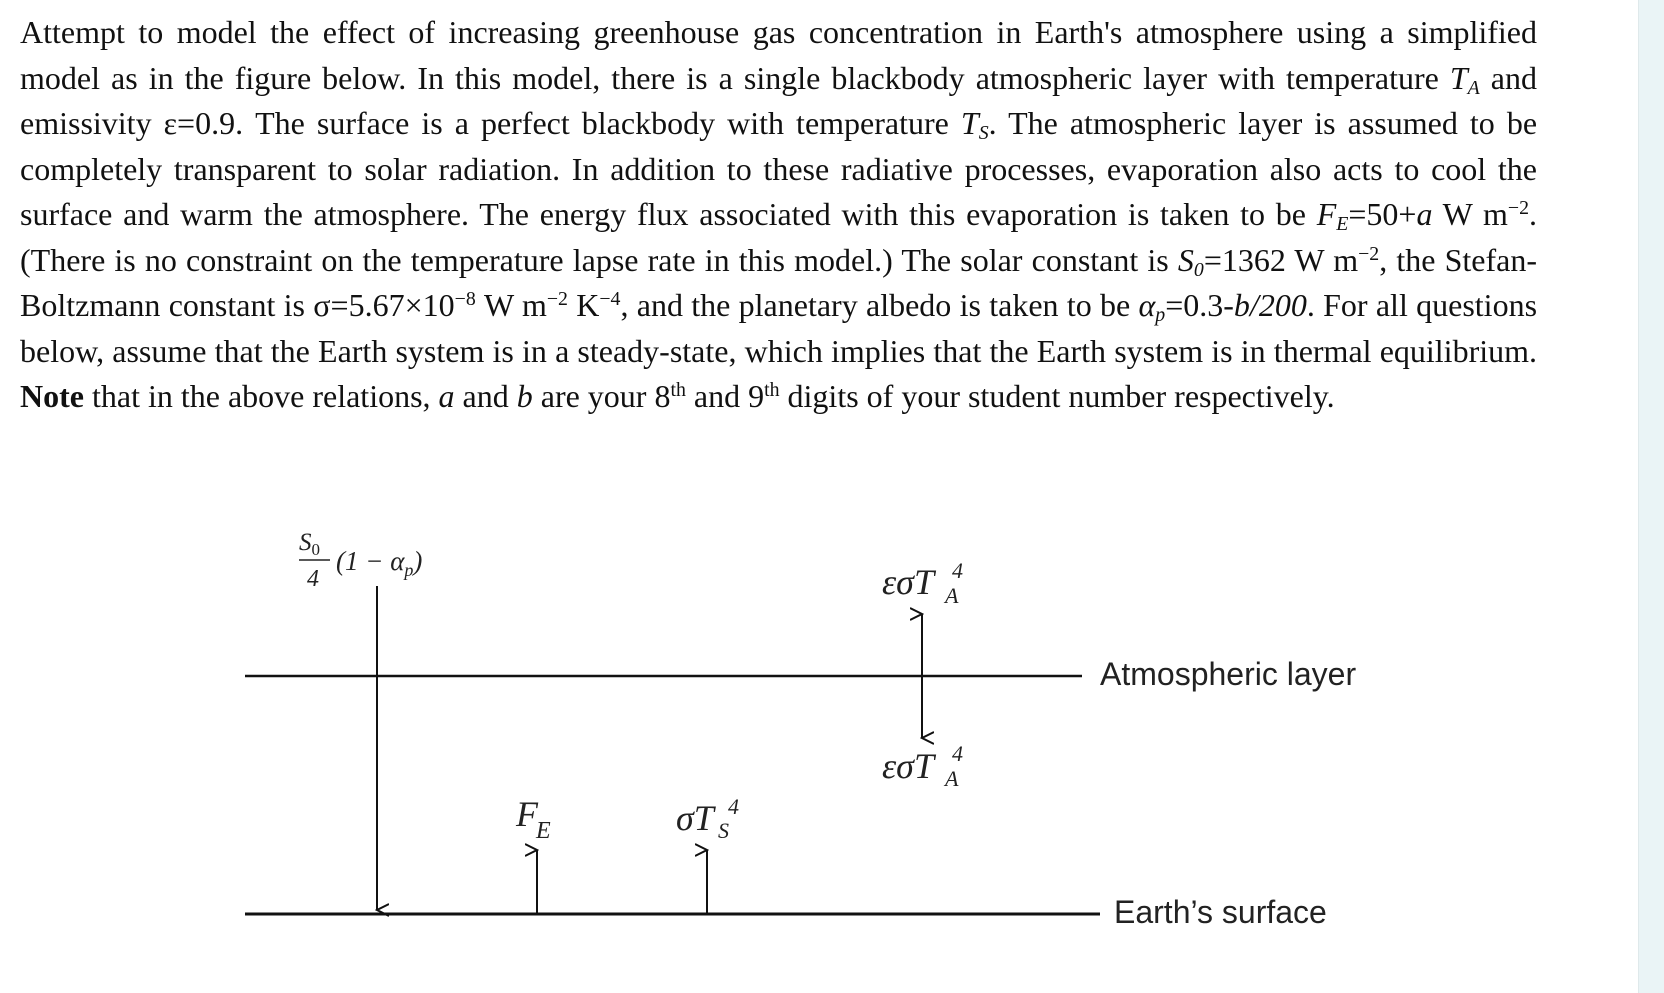  Describe the element at coordinates (1464, 79) in the screenshot. I see `var-TA: TA` at that location.